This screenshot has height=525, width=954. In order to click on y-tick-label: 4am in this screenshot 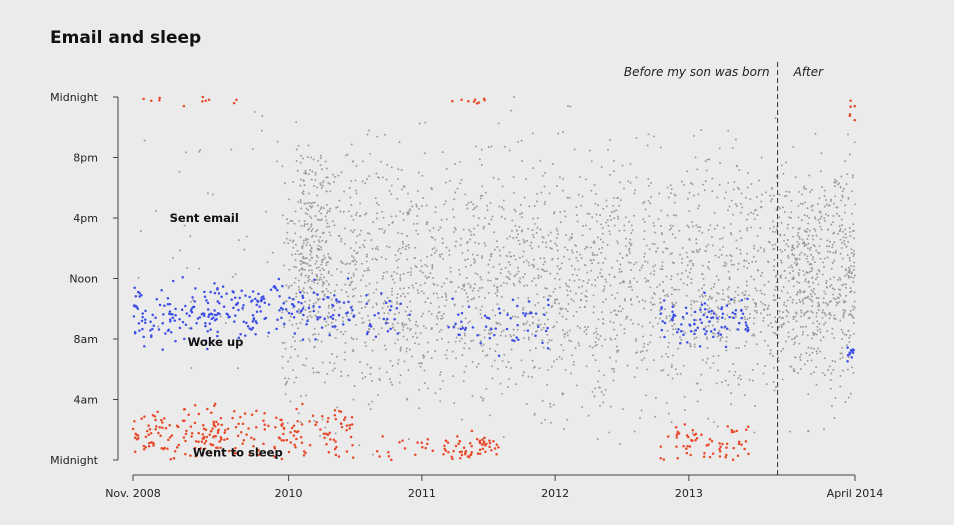, I will do `click(86, 400)`.